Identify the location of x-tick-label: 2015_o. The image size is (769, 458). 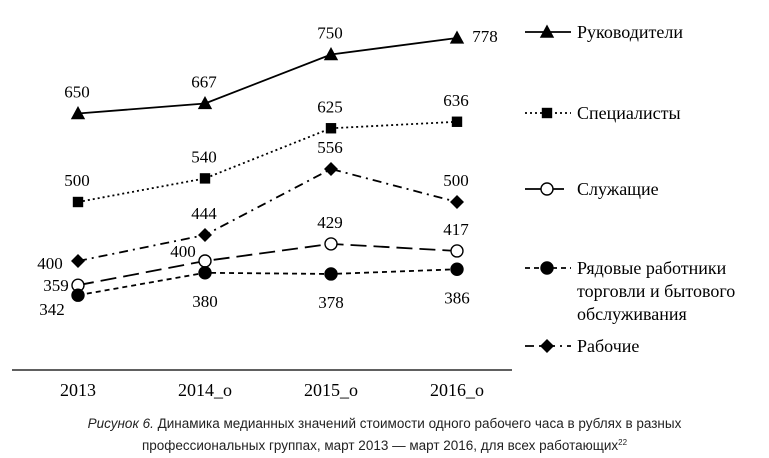
(331, 390).